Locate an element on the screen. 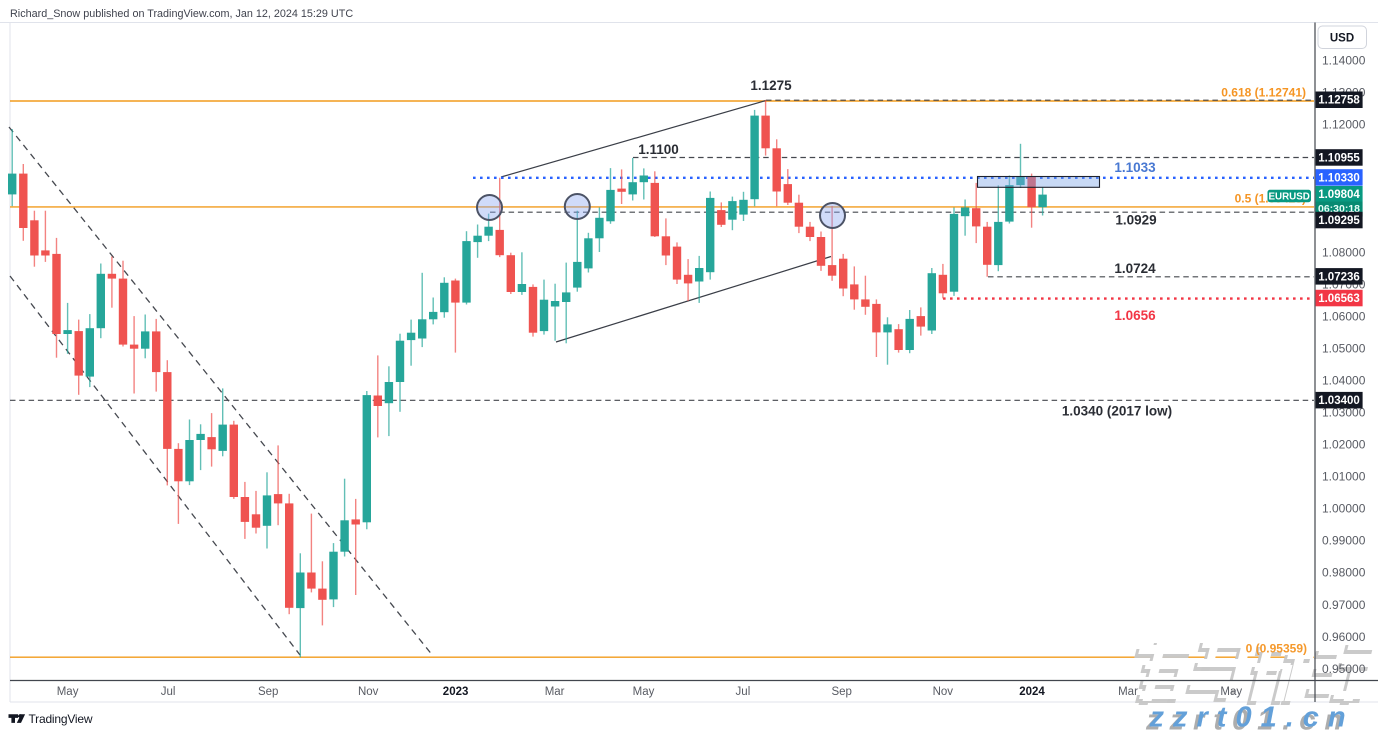 The width and height of the screenshot is (1378, 734). svg-text: 1.0656 is located at coordinates (1135, 315).